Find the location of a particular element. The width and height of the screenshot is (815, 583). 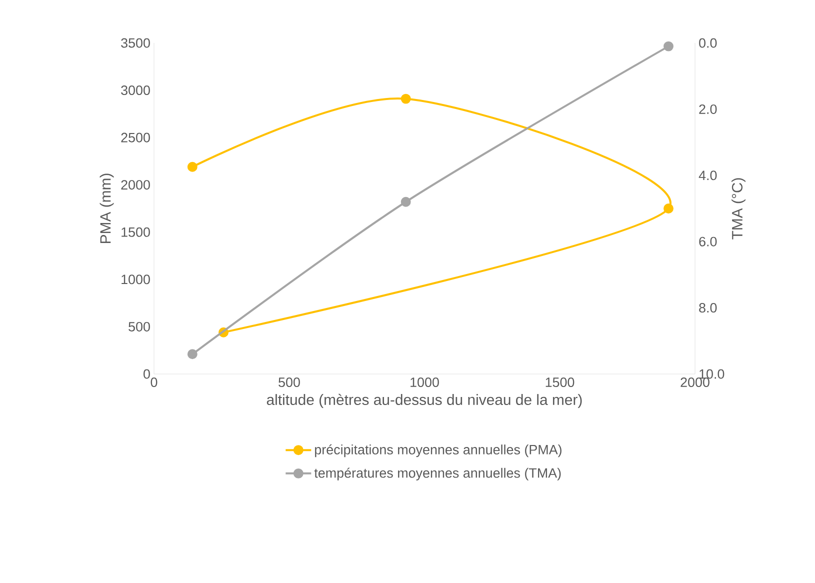

y-axis-title: PMA (mm) is located at coordinates (107, 208).